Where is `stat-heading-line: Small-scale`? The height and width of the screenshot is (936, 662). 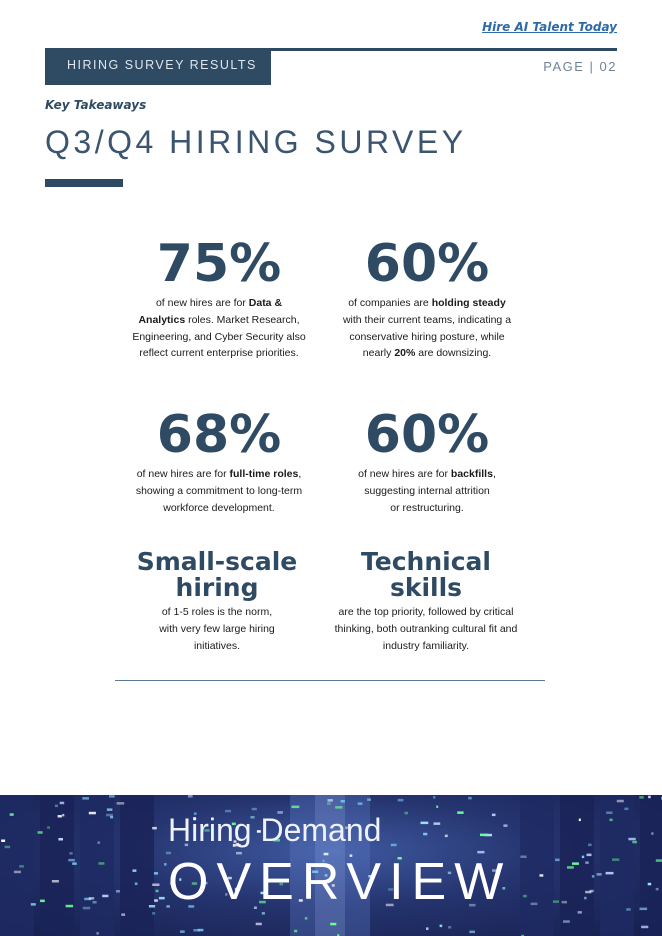 stat-heading-line: Small-scale is located at coordinates (217, 561).